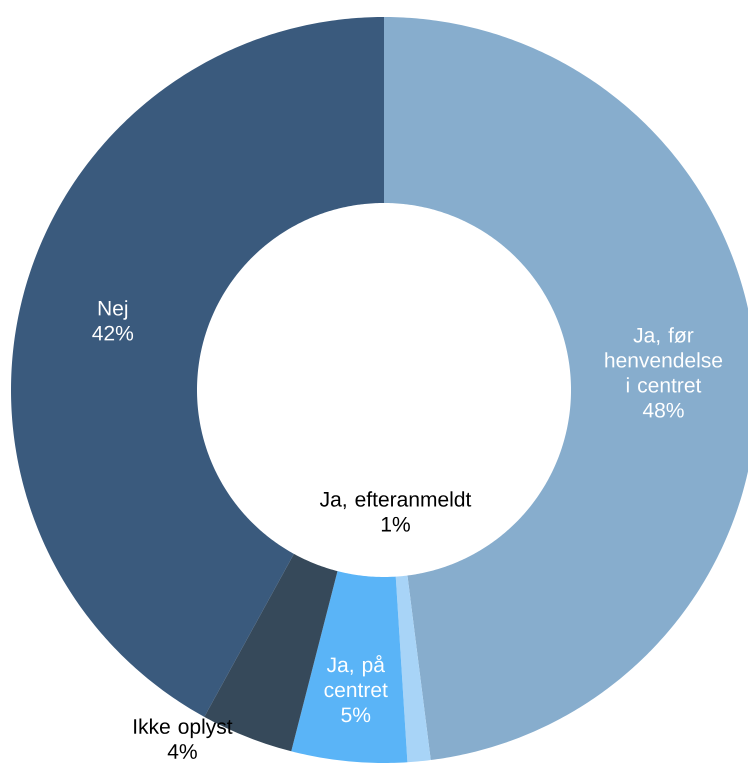 Image resolution: width=748 pixels, height=775 pixels. What do you see at coordinates (663, 360) in the screenshot?
I see `slice-label: Ja, før henvendelse i centret` at bounding box center [663, 360].